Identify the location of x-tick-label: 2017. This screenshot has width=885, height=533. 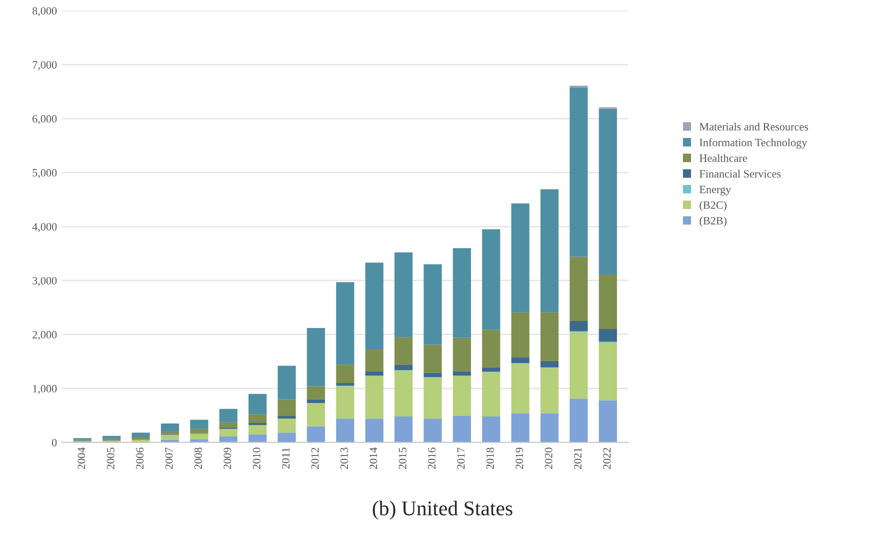
(461, 458).